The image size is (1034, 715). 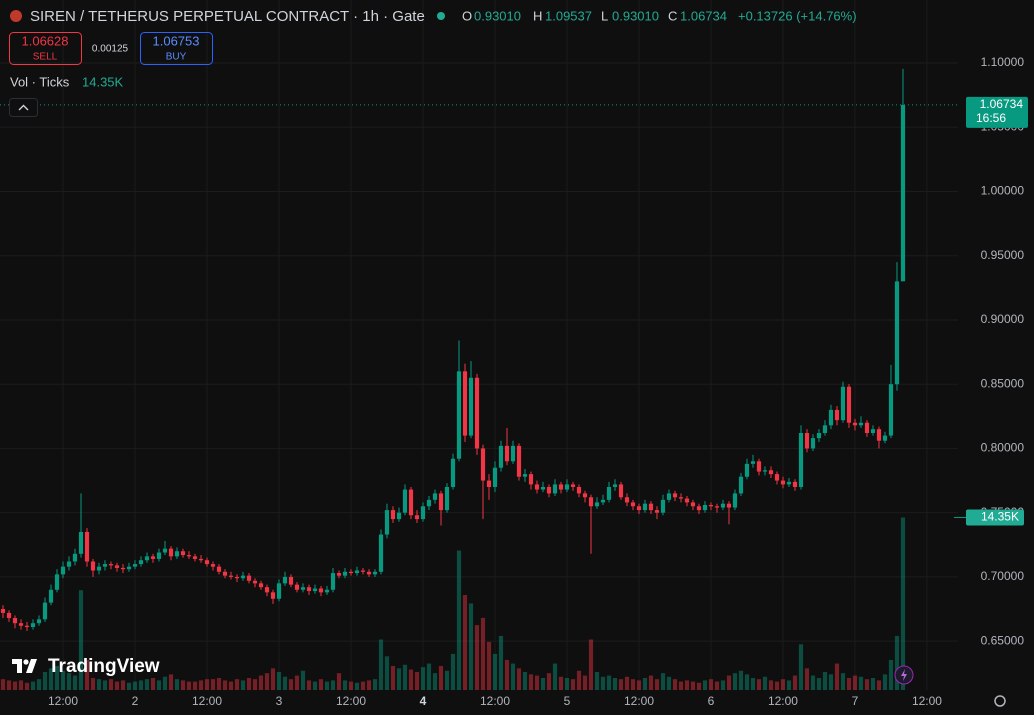 What do you see at coordinates (672, 15) in the screenshot?
I see `c-key: C` at bounding box center [672, 15].